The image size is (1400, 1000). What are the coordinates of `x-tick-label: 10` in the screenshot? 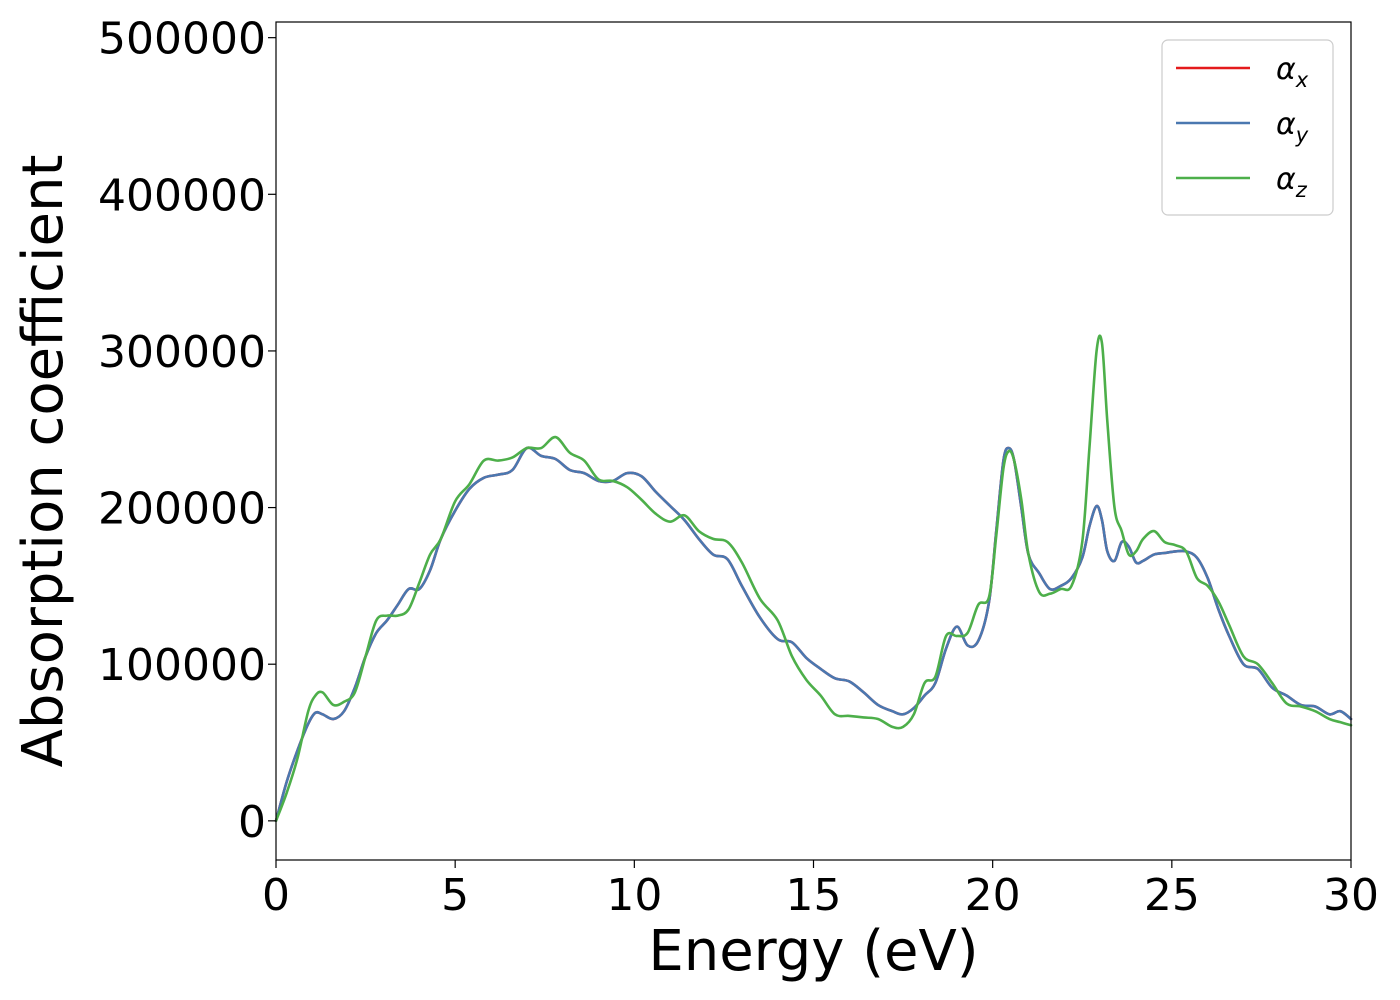 It's located at (634, 895).